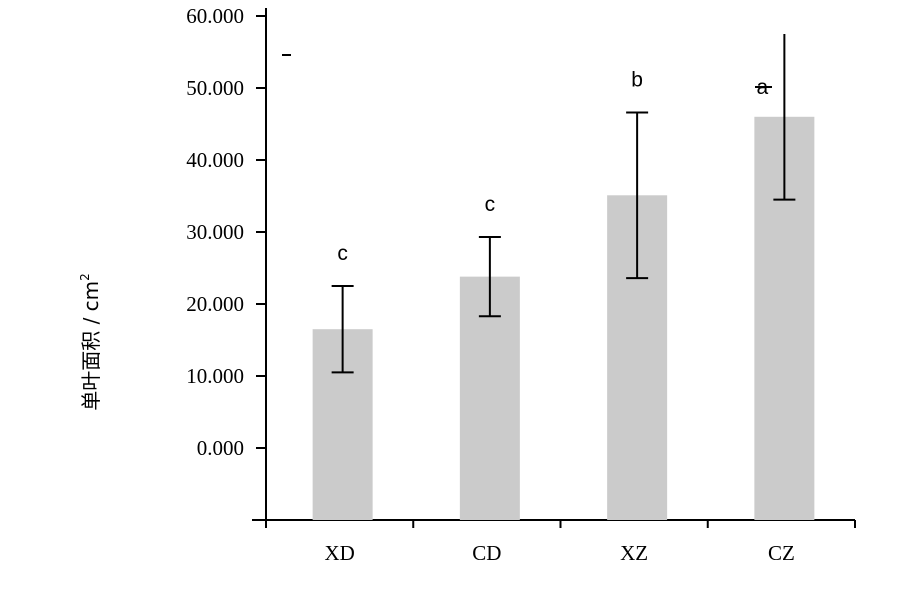 Image resolution: width=912 pixels, height=593 pixels. I want to click on x-axis: XD CD XZ CZ, so click(554, 542).